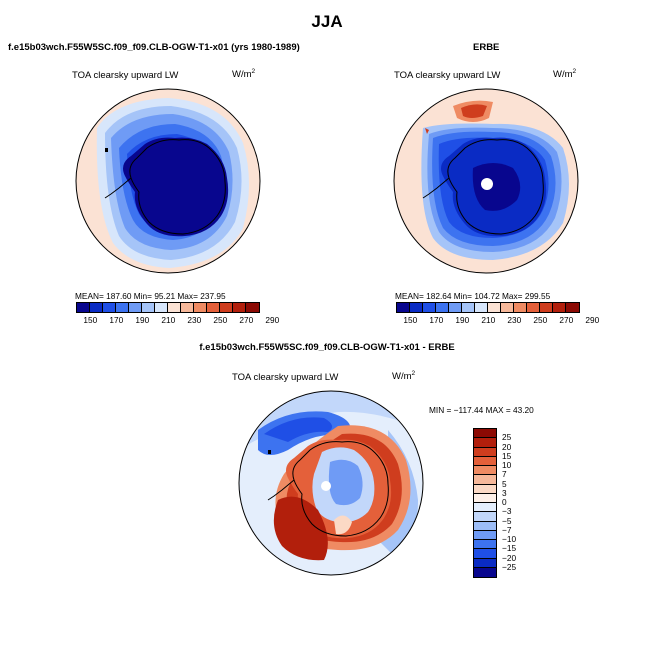  I want to click on panel-left-variable: TOA clearsky upward LW, so click(125, 75).